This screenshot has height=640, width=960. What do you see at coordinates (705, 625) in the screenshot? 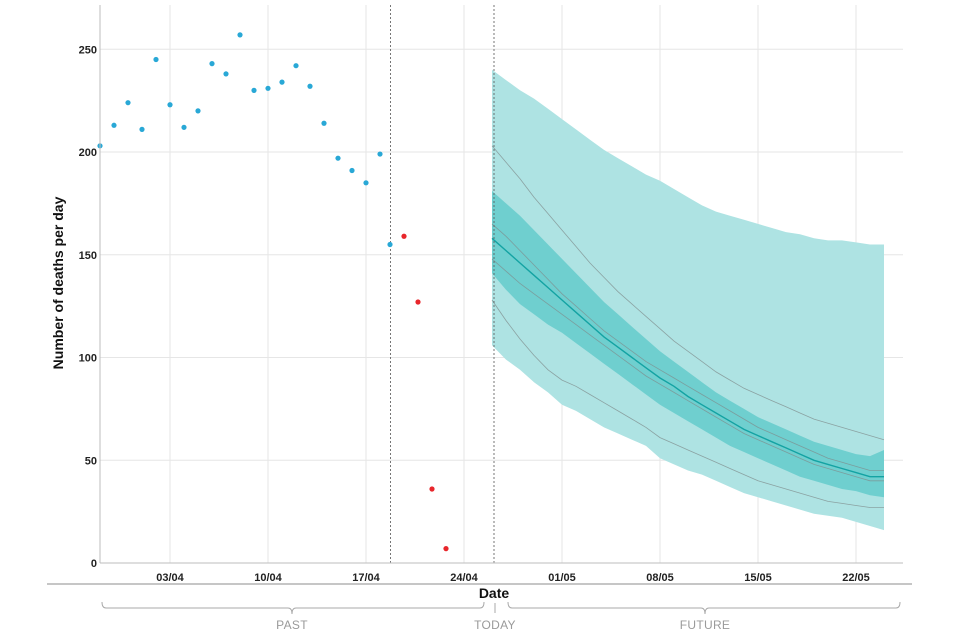
I see `period-label-future: FUTURE` at bounding box center [705, 625].